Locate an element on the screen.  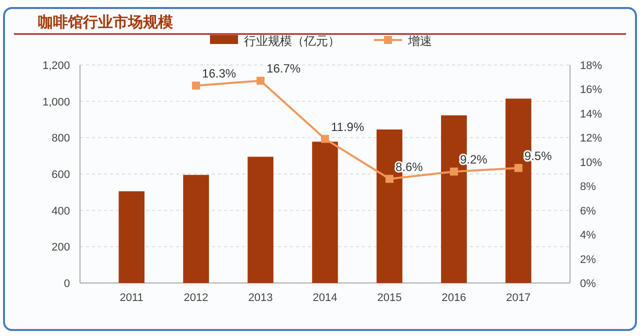
x-tick-label: 2016 is located at coordinates (454, 298).